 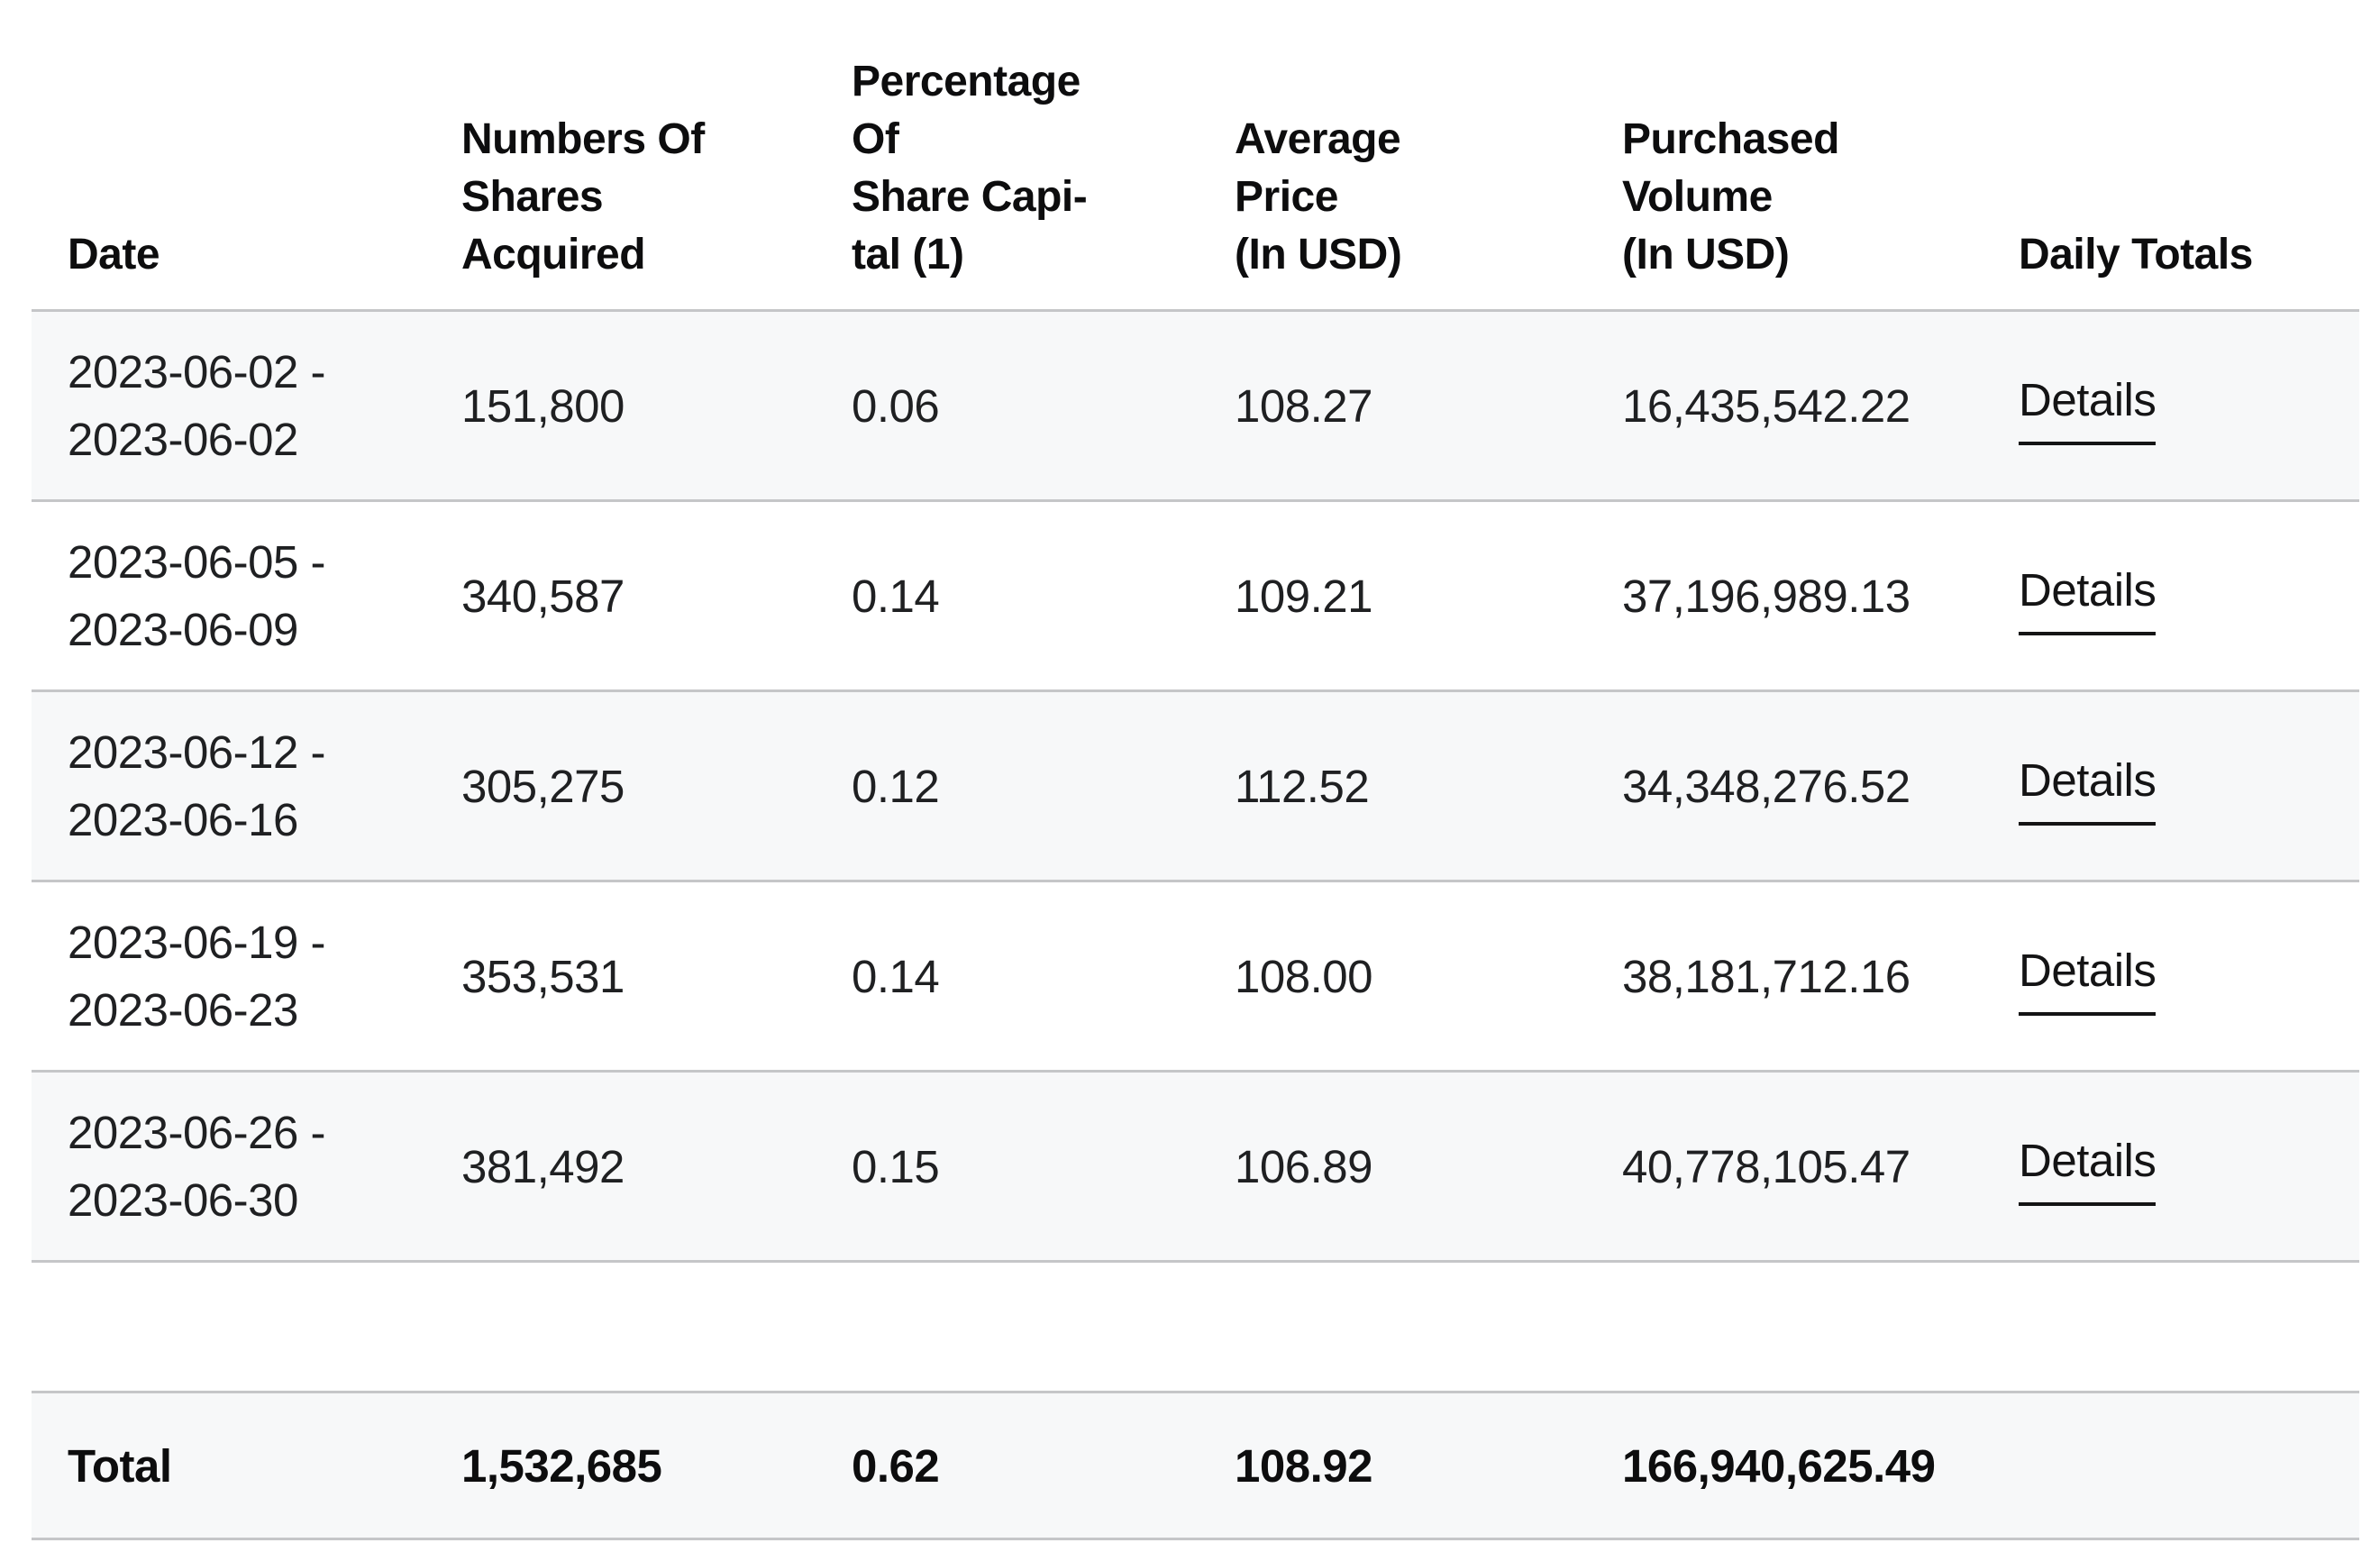 I want to click on purchased-volume-cell: 38,181,712.16, so click(x=1766, y=976).